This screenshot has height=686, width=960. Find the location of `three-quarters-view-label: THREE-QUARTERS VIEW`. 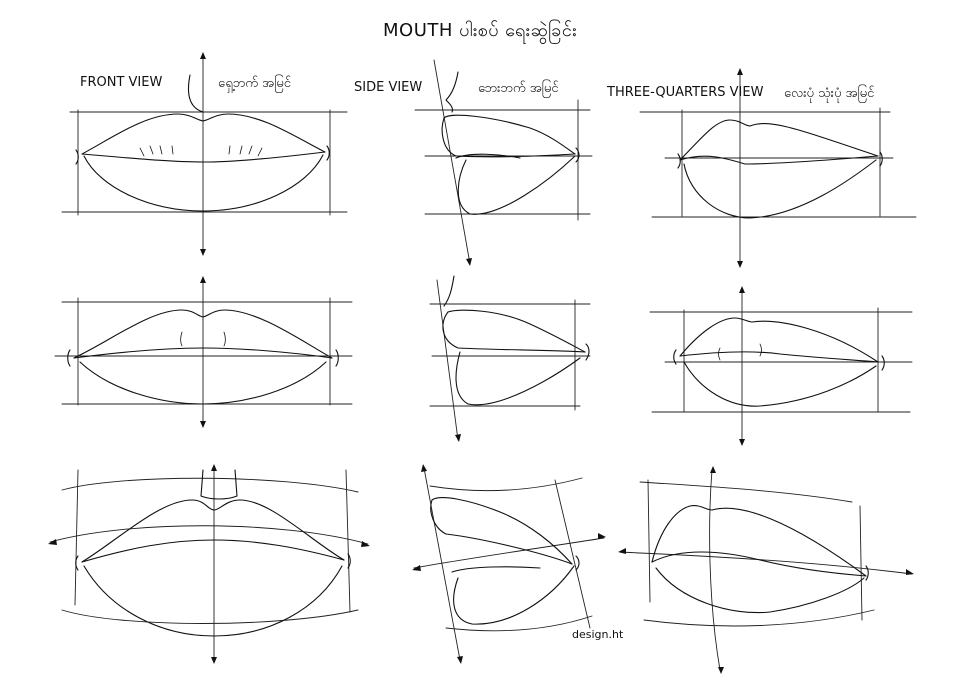

three-quarters-view-label: THREE-QUARTERS VIEW is located at coordinates (685, 92).